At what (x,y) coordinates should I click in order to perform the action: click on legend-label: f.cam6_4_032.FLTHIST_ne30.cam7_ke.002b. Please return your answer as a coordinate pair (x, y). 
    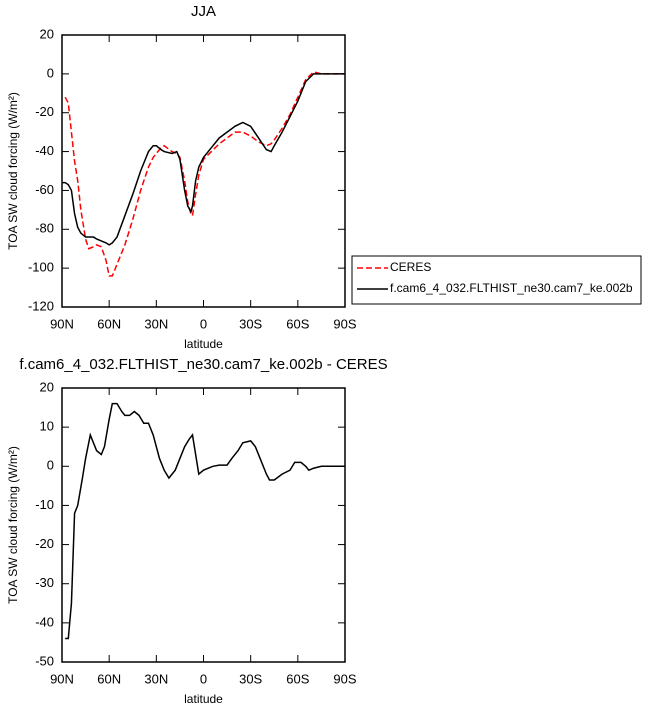
    Looking at the image, I should click on (511, 288).